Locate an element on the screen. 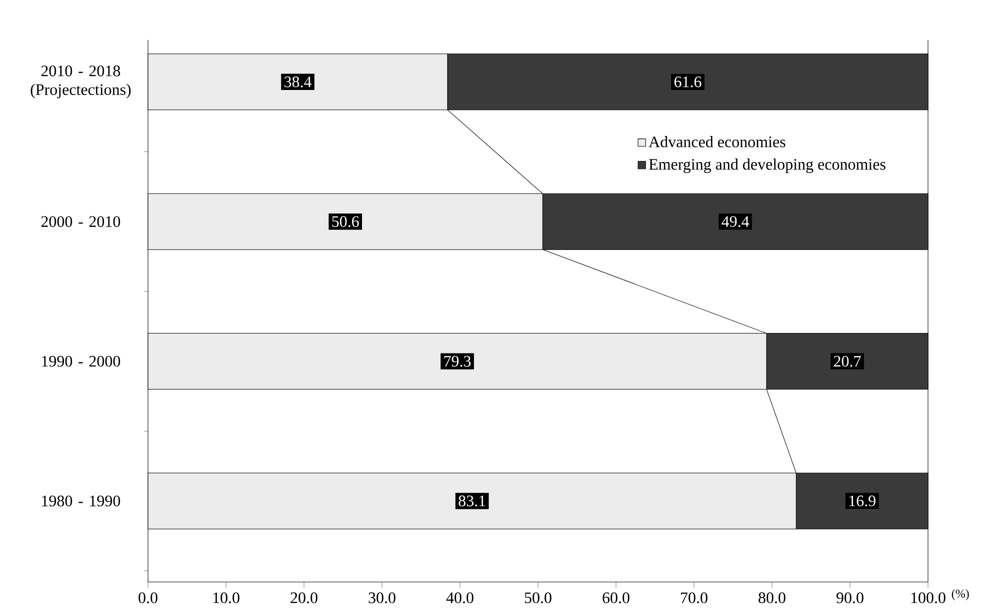 The width and height of the screenshot is (990, 608). data-label: 83.1 is located at coordinates (472, 501).